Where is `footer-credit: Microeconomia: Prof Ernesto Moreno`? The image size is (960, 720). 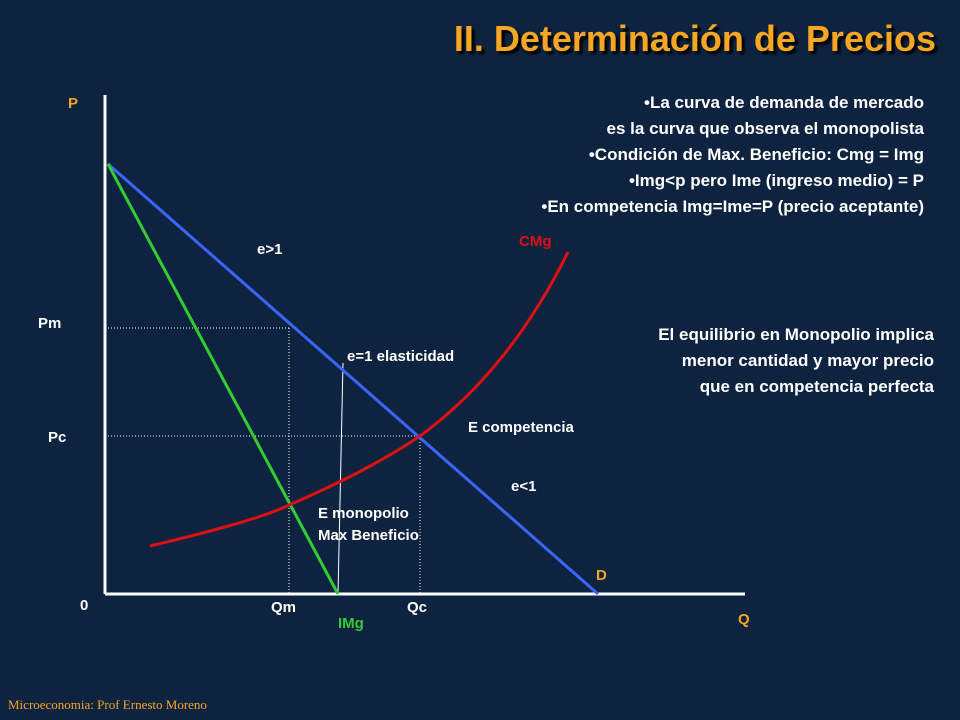 footer-credit: Microeconomia: Prof Ernesto Moreno is located at coordinates (107, 704).